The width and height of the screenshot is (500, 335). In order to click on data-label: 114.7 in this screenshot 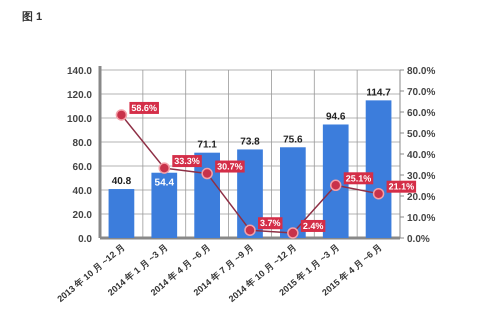, I will do `click(379, 92)`.